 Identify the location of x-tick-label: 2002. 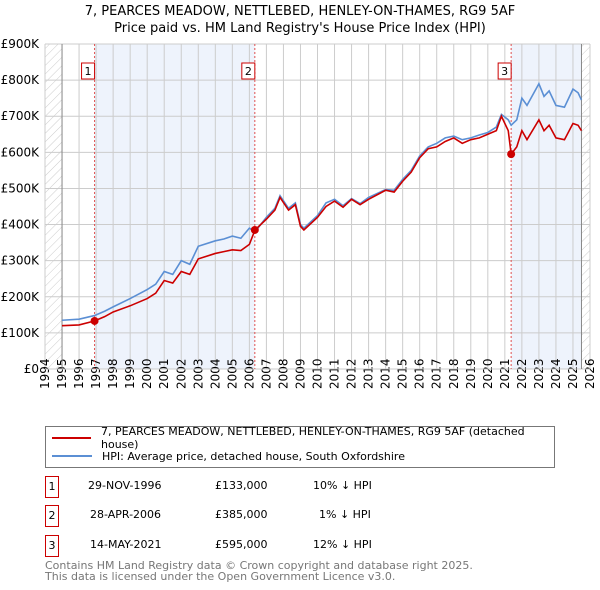
(181, 373).